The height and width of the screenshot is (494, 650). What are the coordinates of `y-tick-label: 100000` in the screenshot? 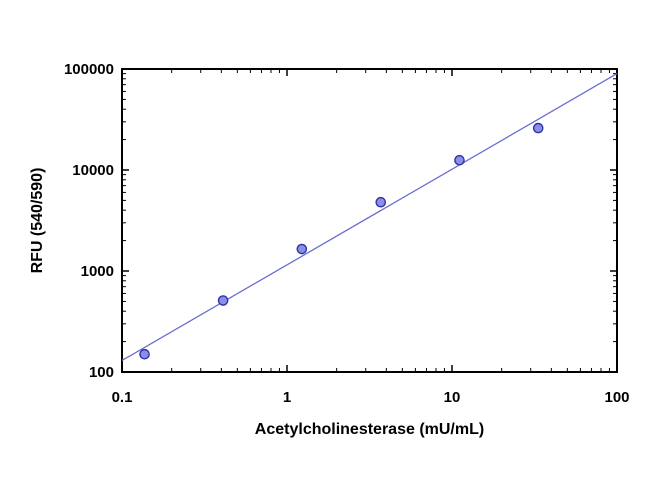 It's located at (89, 69).